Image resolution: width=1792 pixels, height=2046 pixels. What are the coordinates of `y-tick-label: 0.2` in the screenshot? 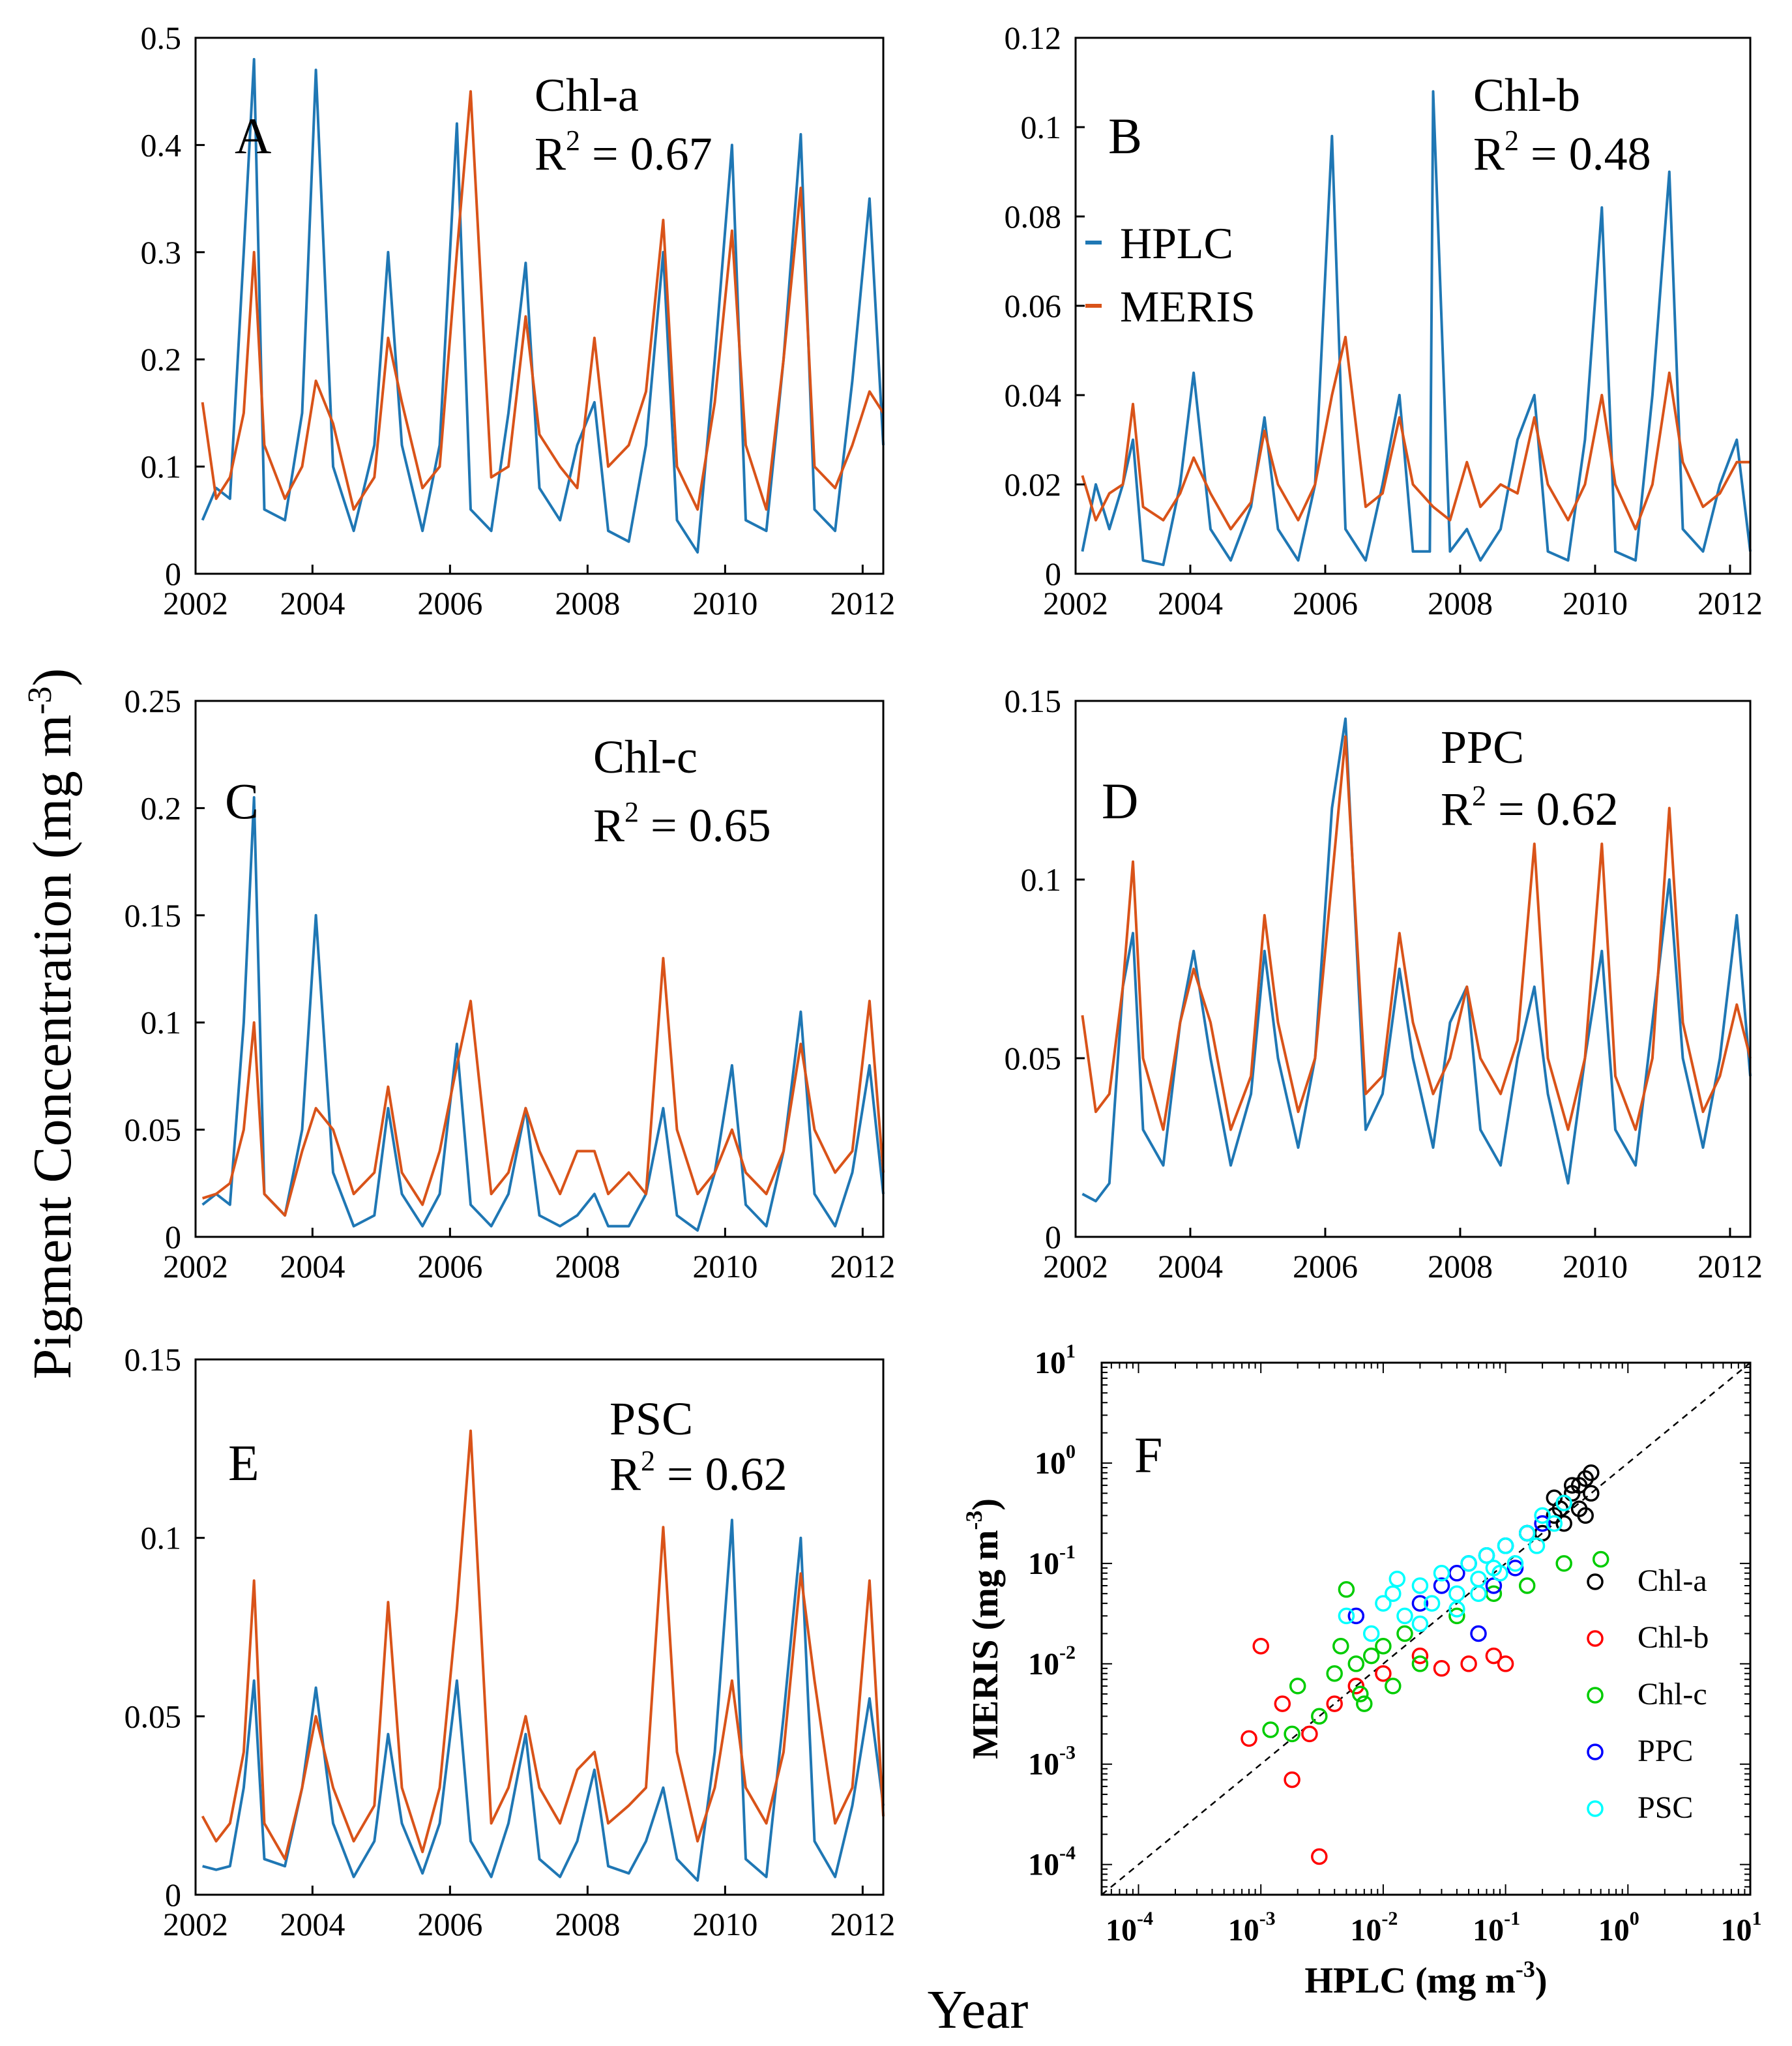 It's located at (161, 808).